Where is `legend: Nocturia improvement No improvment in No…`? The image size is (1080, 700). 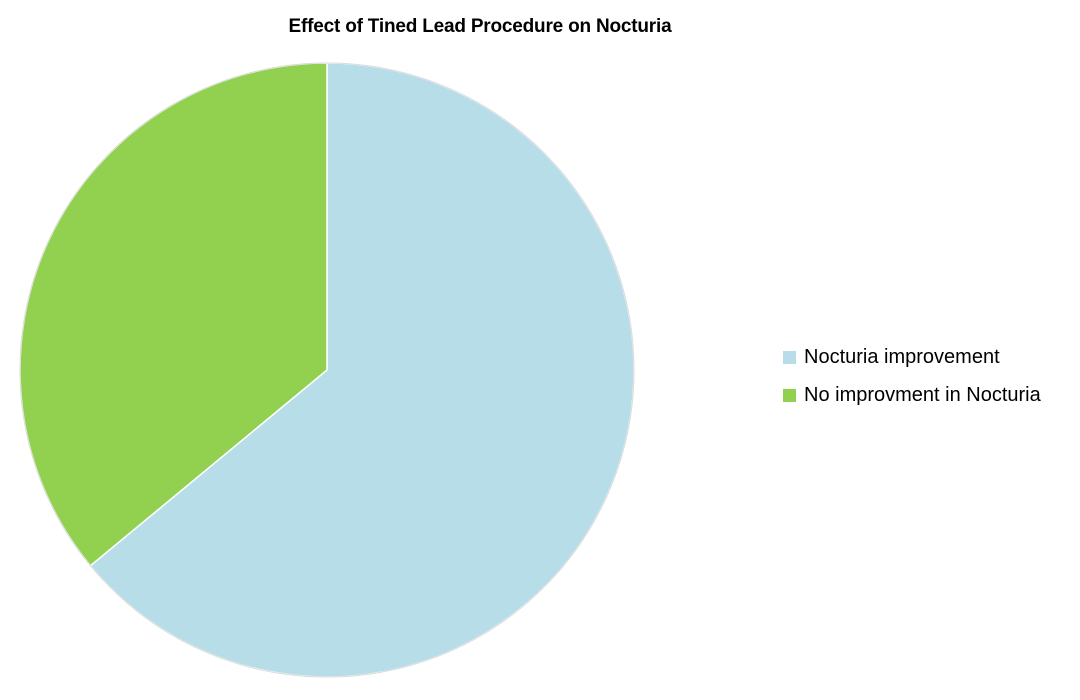
legend: Nocturia improvement No improvment in No… is located at coordinates (912, 376).